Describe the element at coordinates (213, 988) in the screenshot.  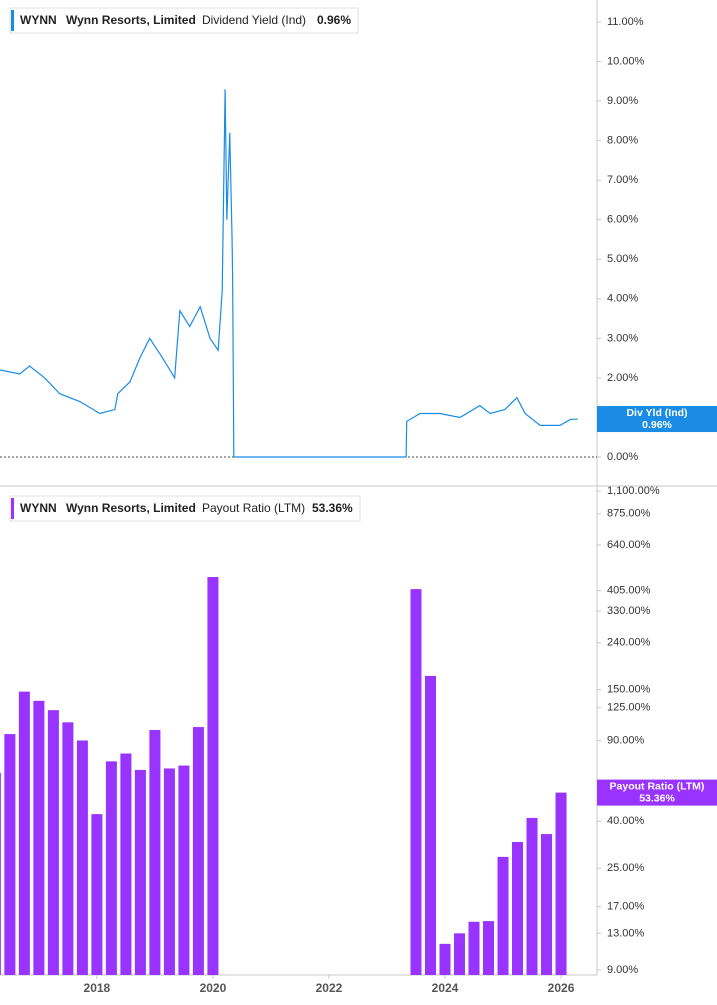
I see `x-tick-label: 2020` at that location.